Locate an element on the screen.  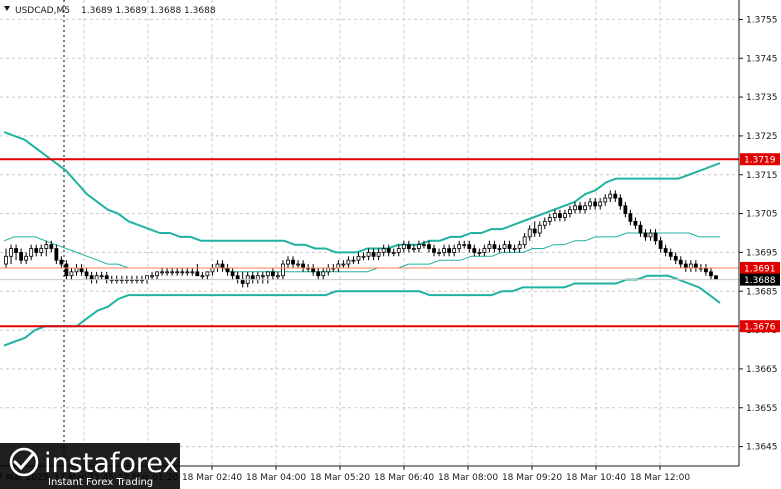
resistance-marker: 1.3719 is located at coordinates (760, 159).